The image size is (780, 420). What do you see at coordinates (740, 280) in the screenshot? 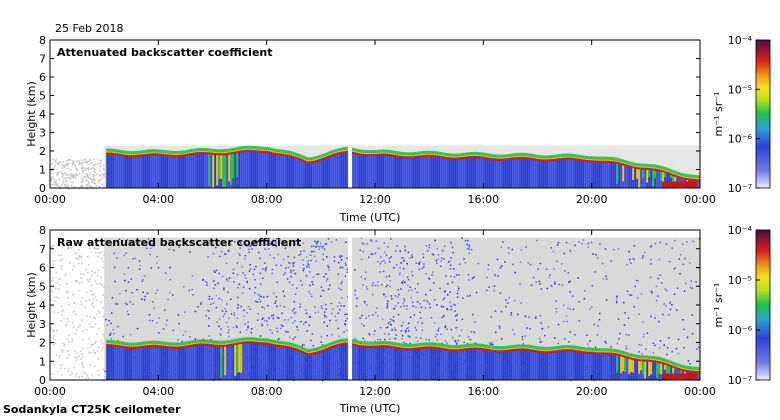
I see `colorbar-tick-label: 10⁻⁵` at bounding box center [740, 280].